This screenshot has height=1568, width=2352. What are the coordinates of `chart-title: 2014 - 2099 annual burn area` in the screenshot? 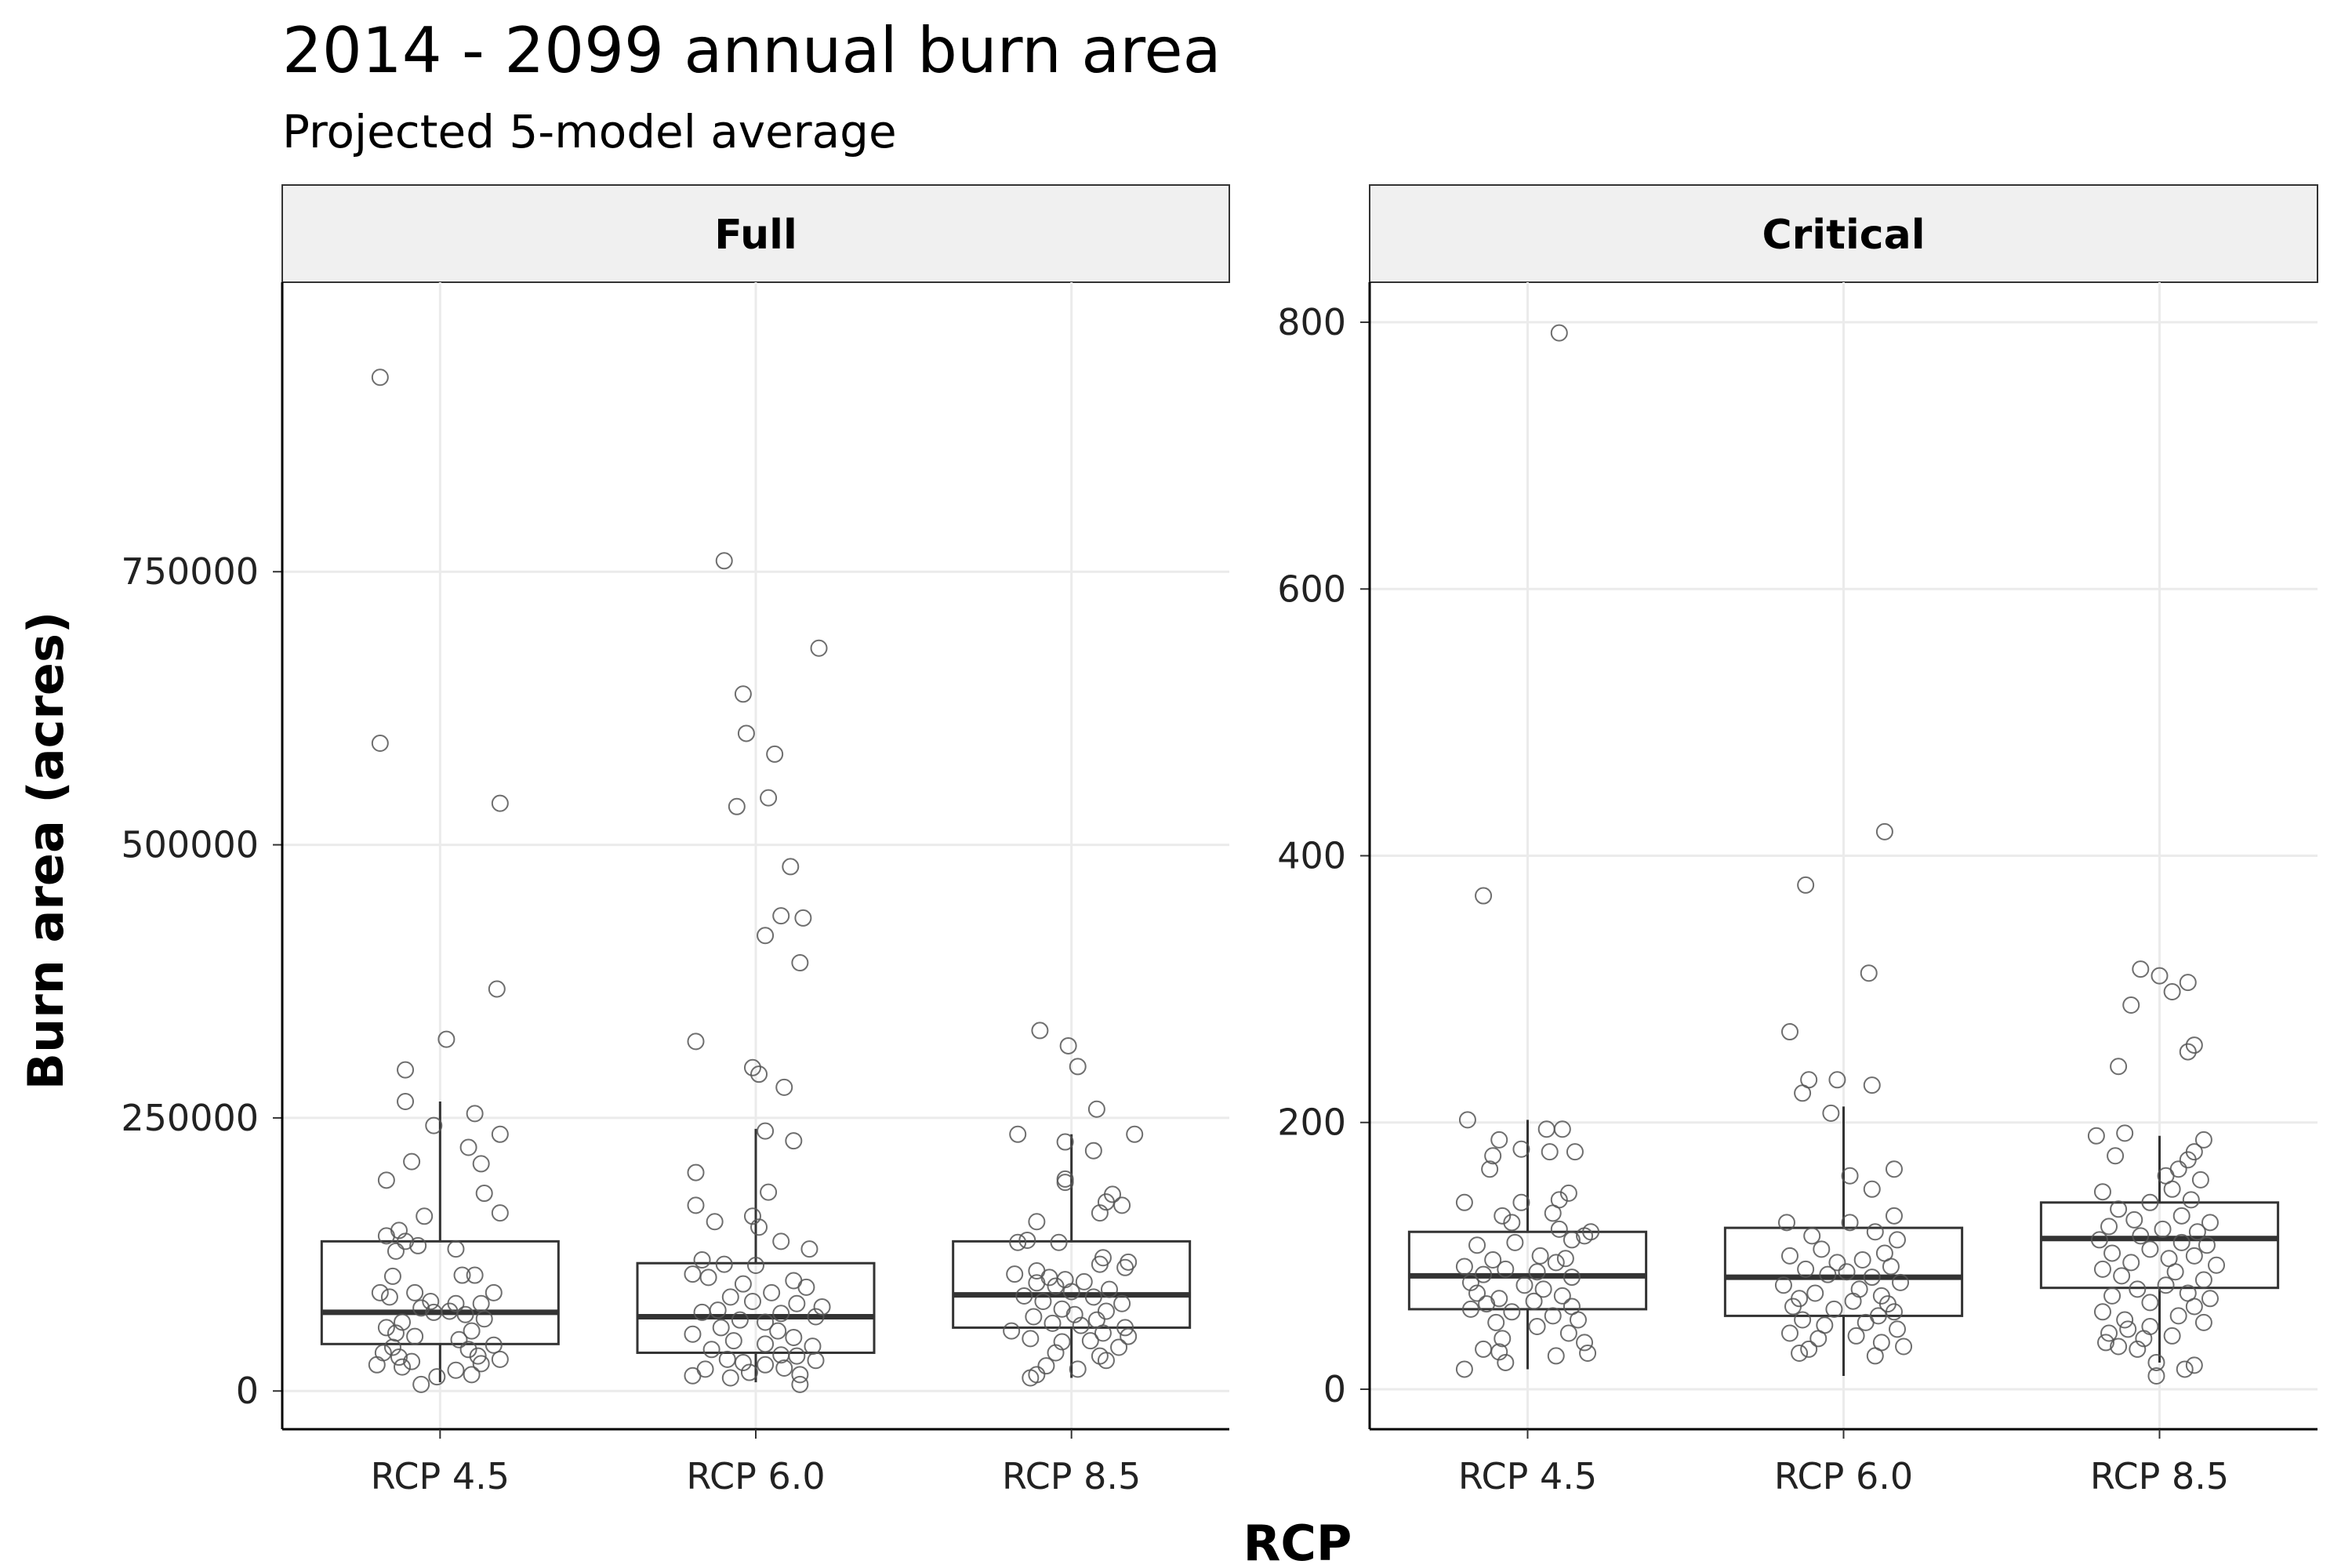 It's located at (751, 51).